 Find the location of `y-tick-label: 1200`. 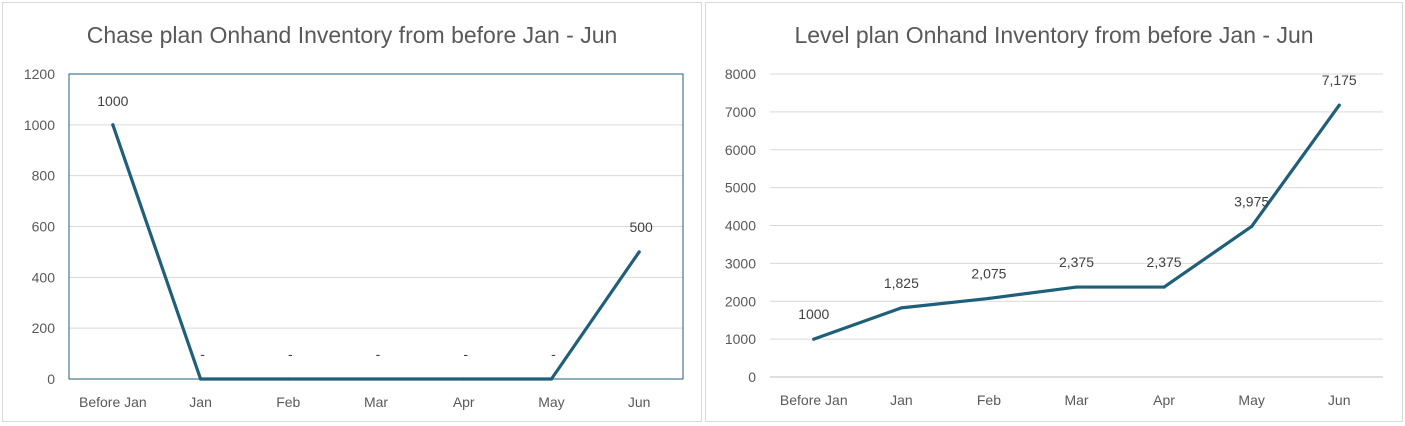

y-tick-label: 1200 is located at coordinates (39, 74).